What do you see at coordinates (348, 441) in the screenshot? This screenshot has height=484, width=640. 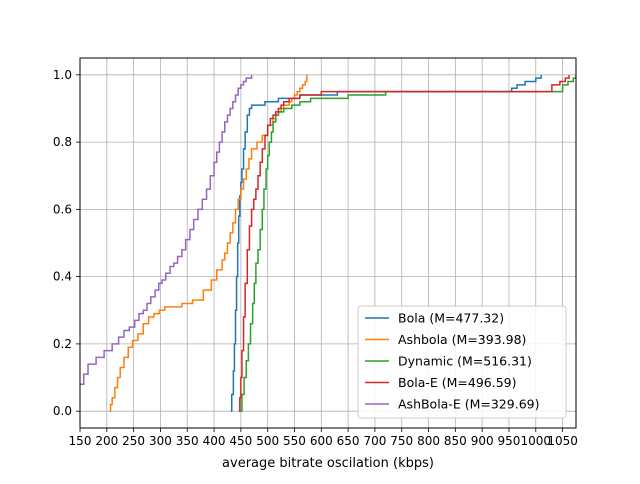 I see `x-tick-label: 650` at bounding box center [348, 441].